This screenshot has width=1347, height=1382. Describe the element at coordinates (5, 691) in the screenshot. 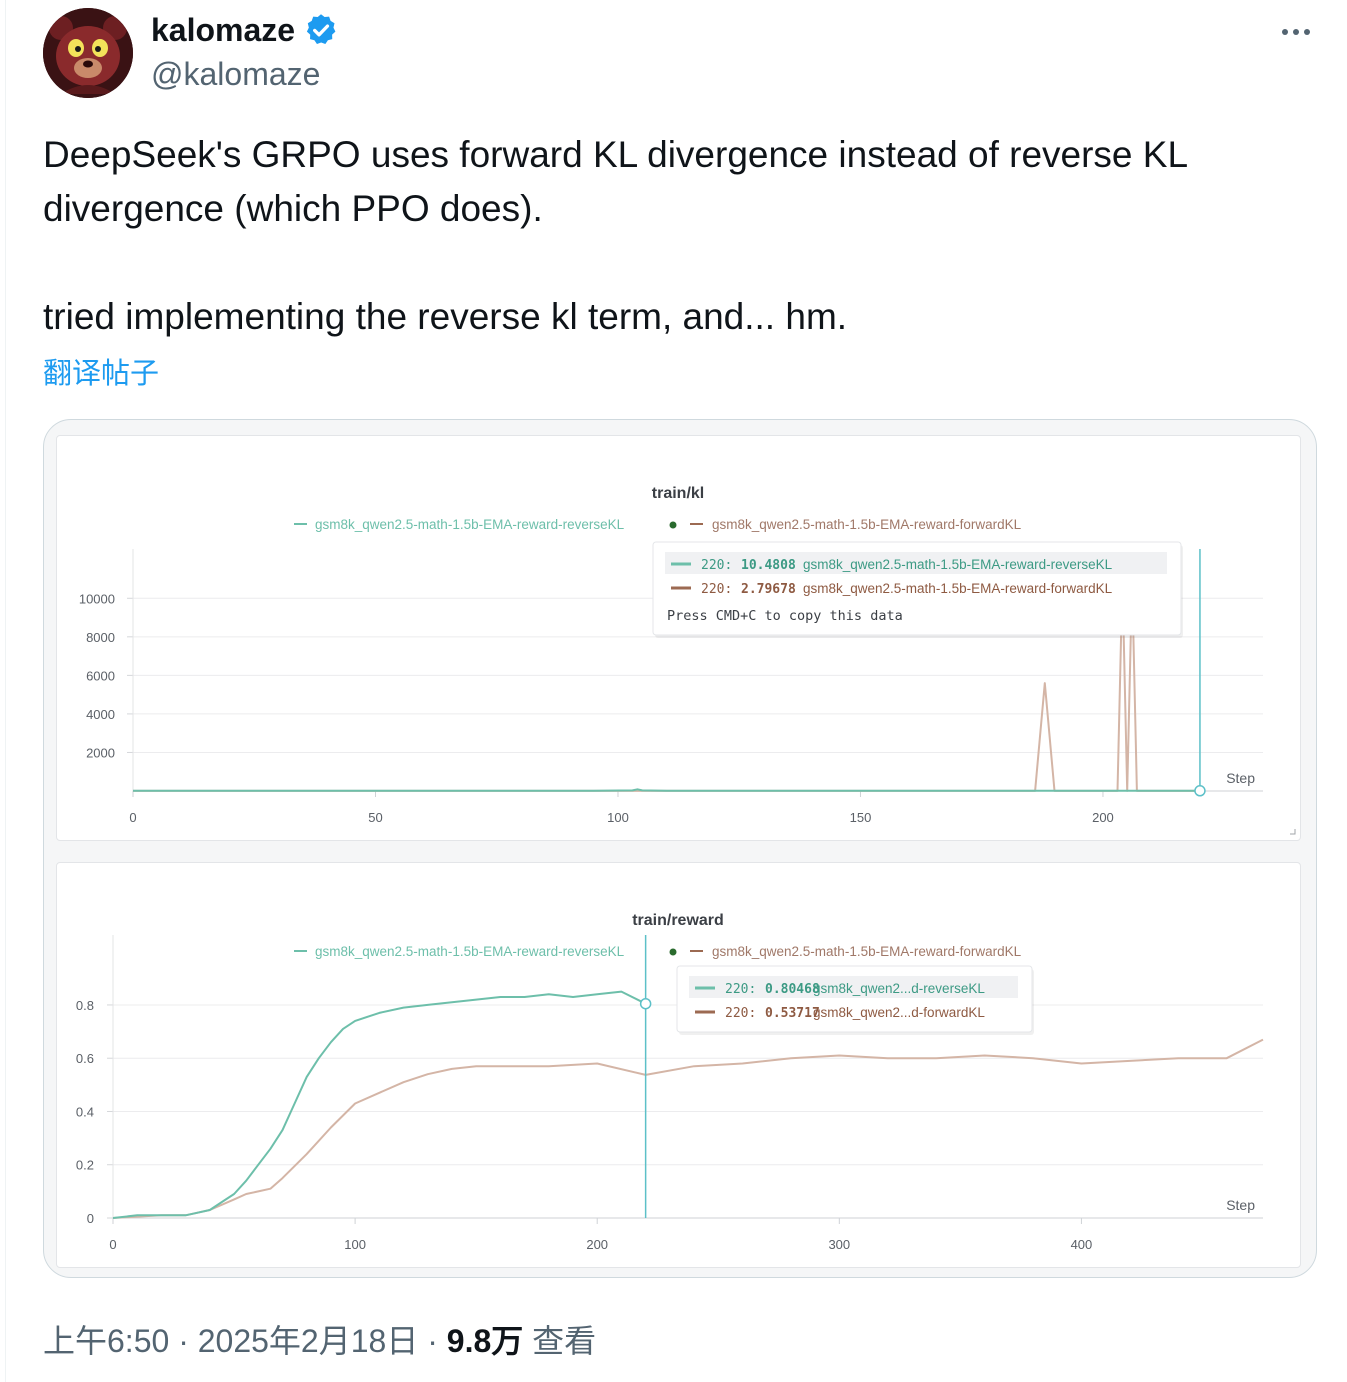

I see `timeline-divider` at that location.